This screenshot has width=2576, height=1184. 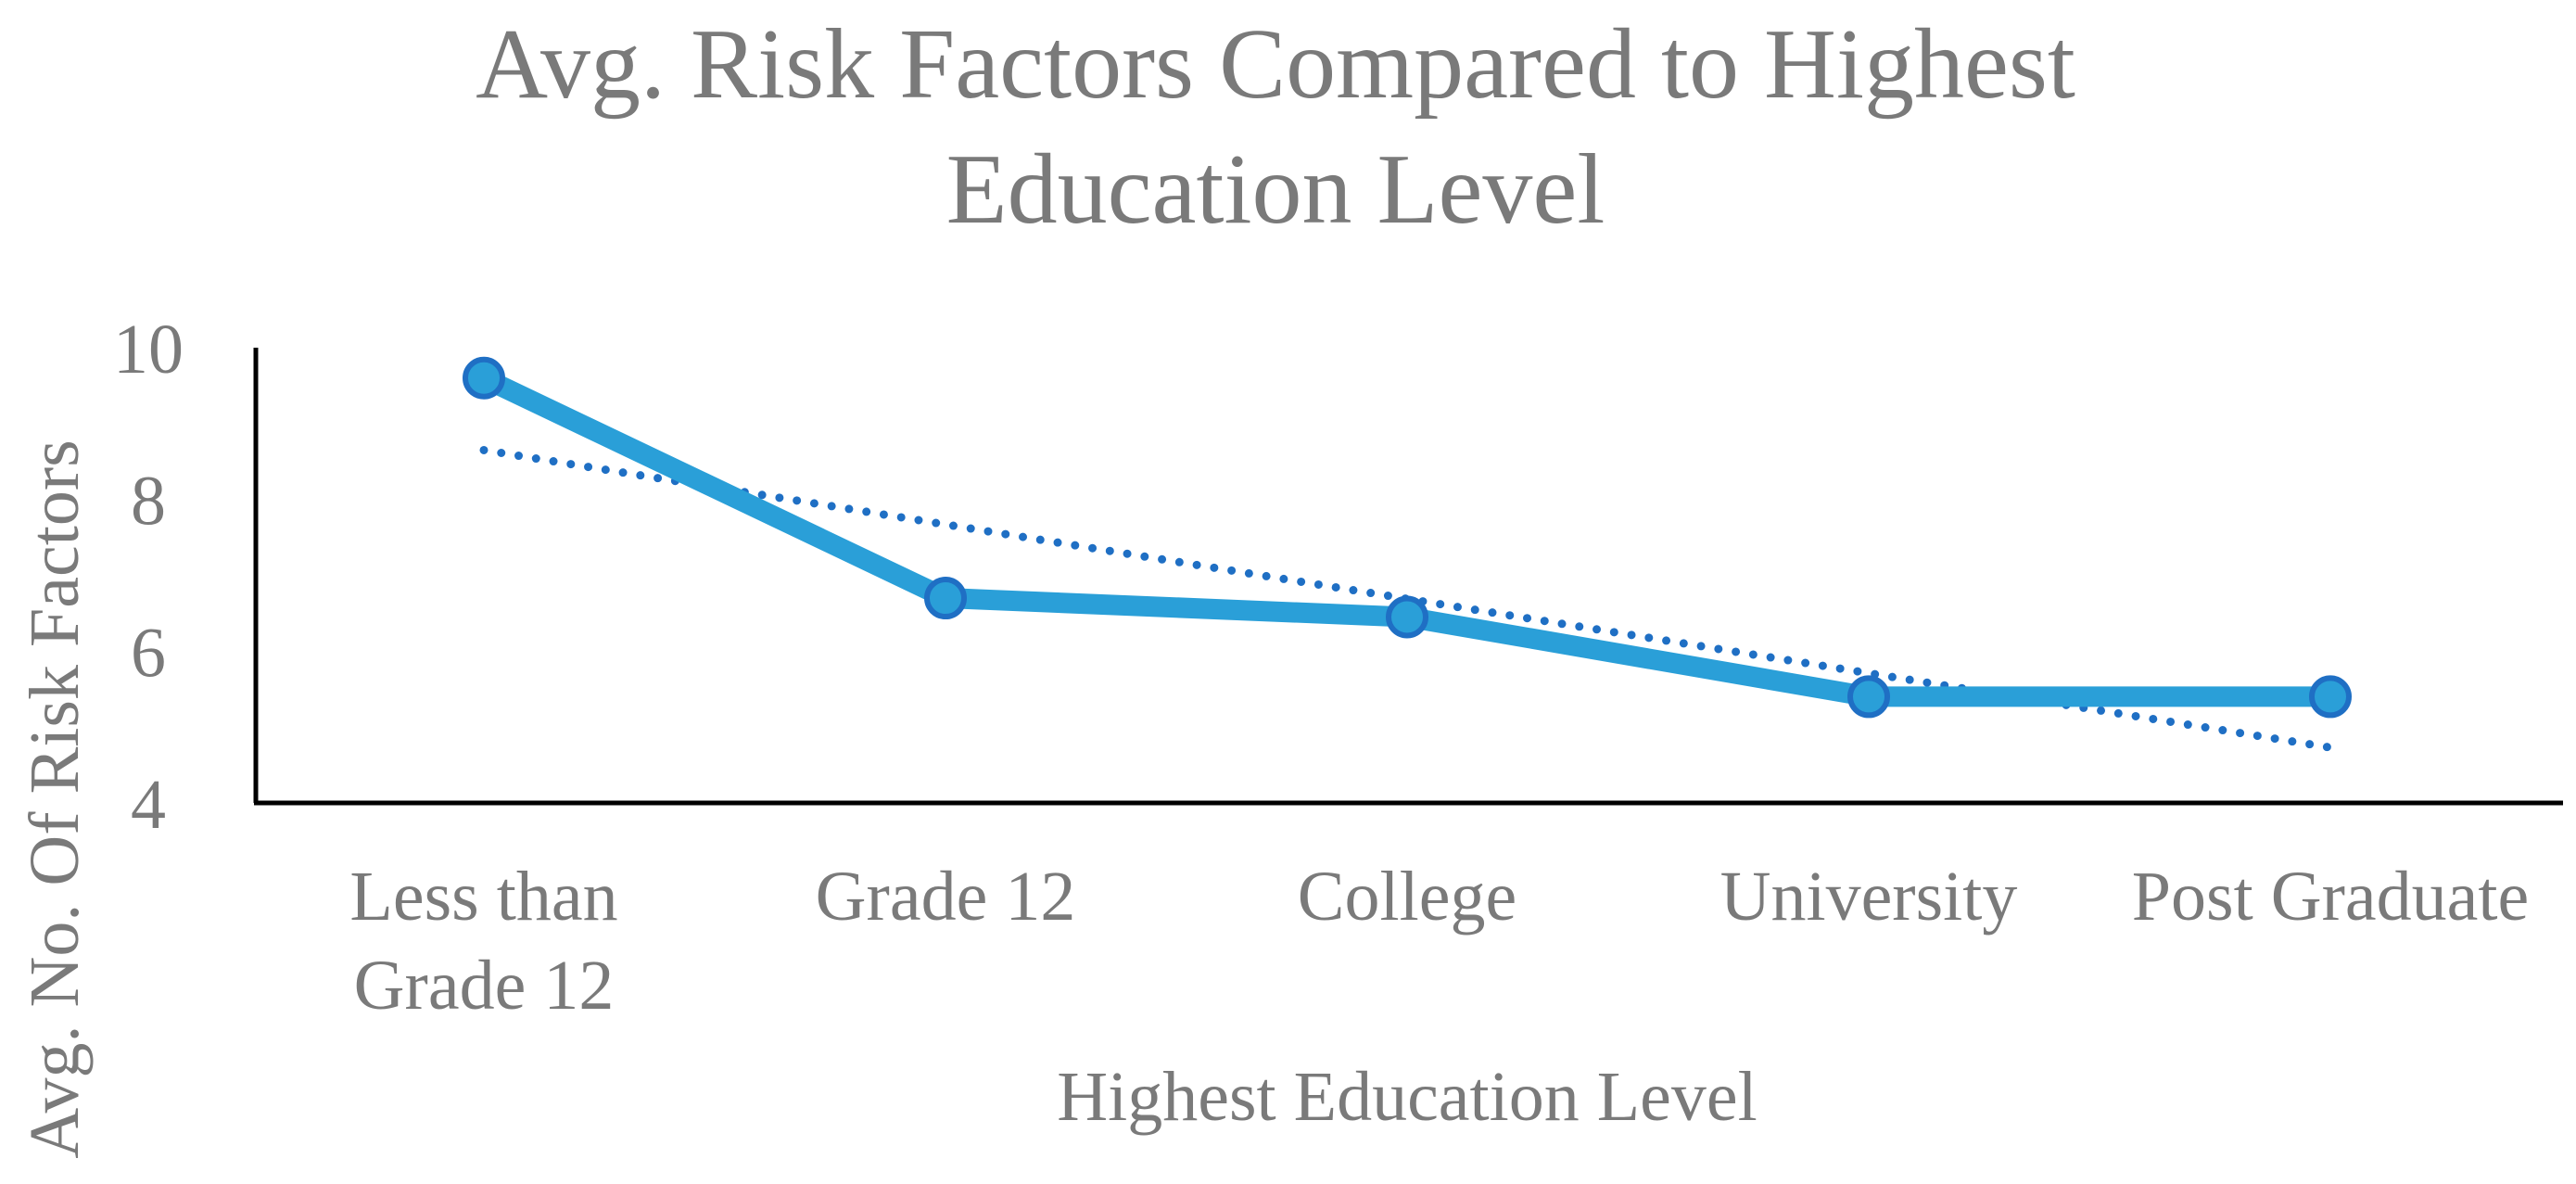 I want to click on x-axis-title: Highest Education Level, so click(x=1407, y=1097).